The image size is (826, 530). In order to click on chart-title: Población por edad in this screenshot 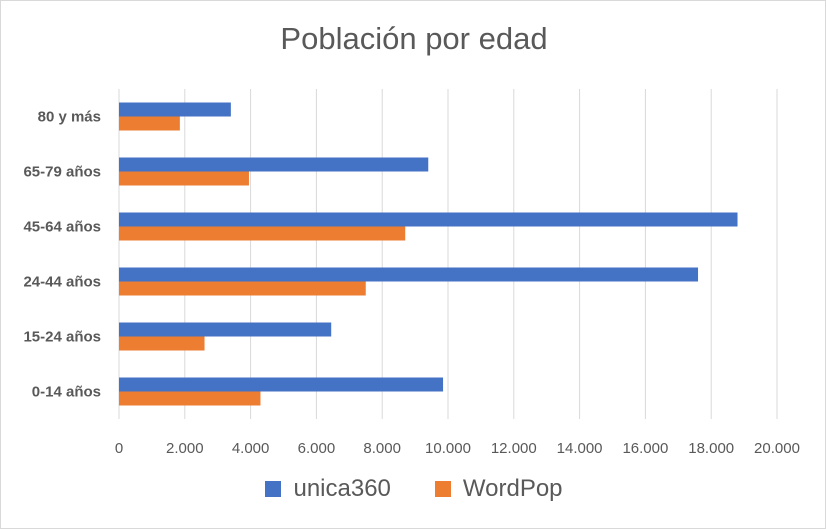, I will do `click(414, 38)`.